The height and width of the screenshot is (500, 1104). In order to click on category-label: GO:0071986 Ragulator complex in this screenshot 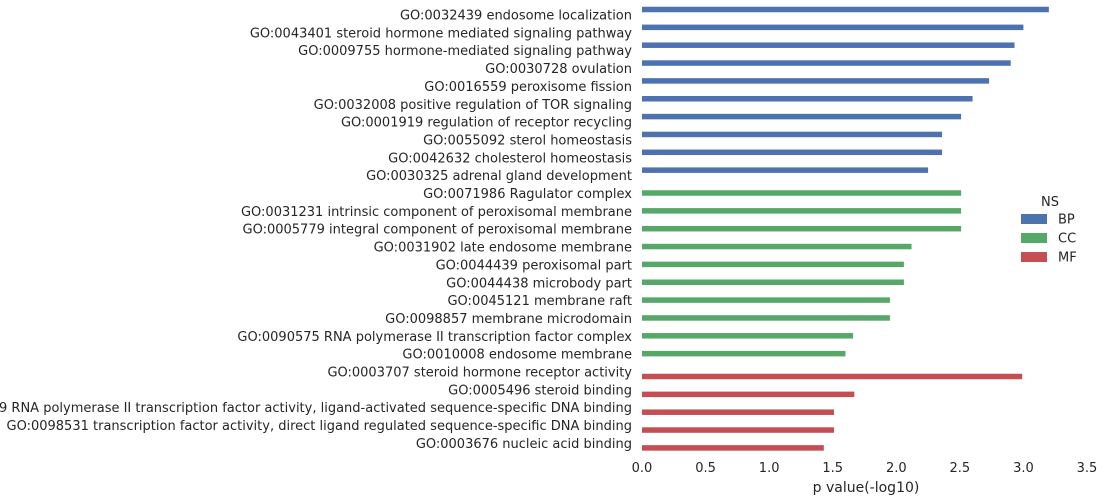, I will do `click(527, 194)`.